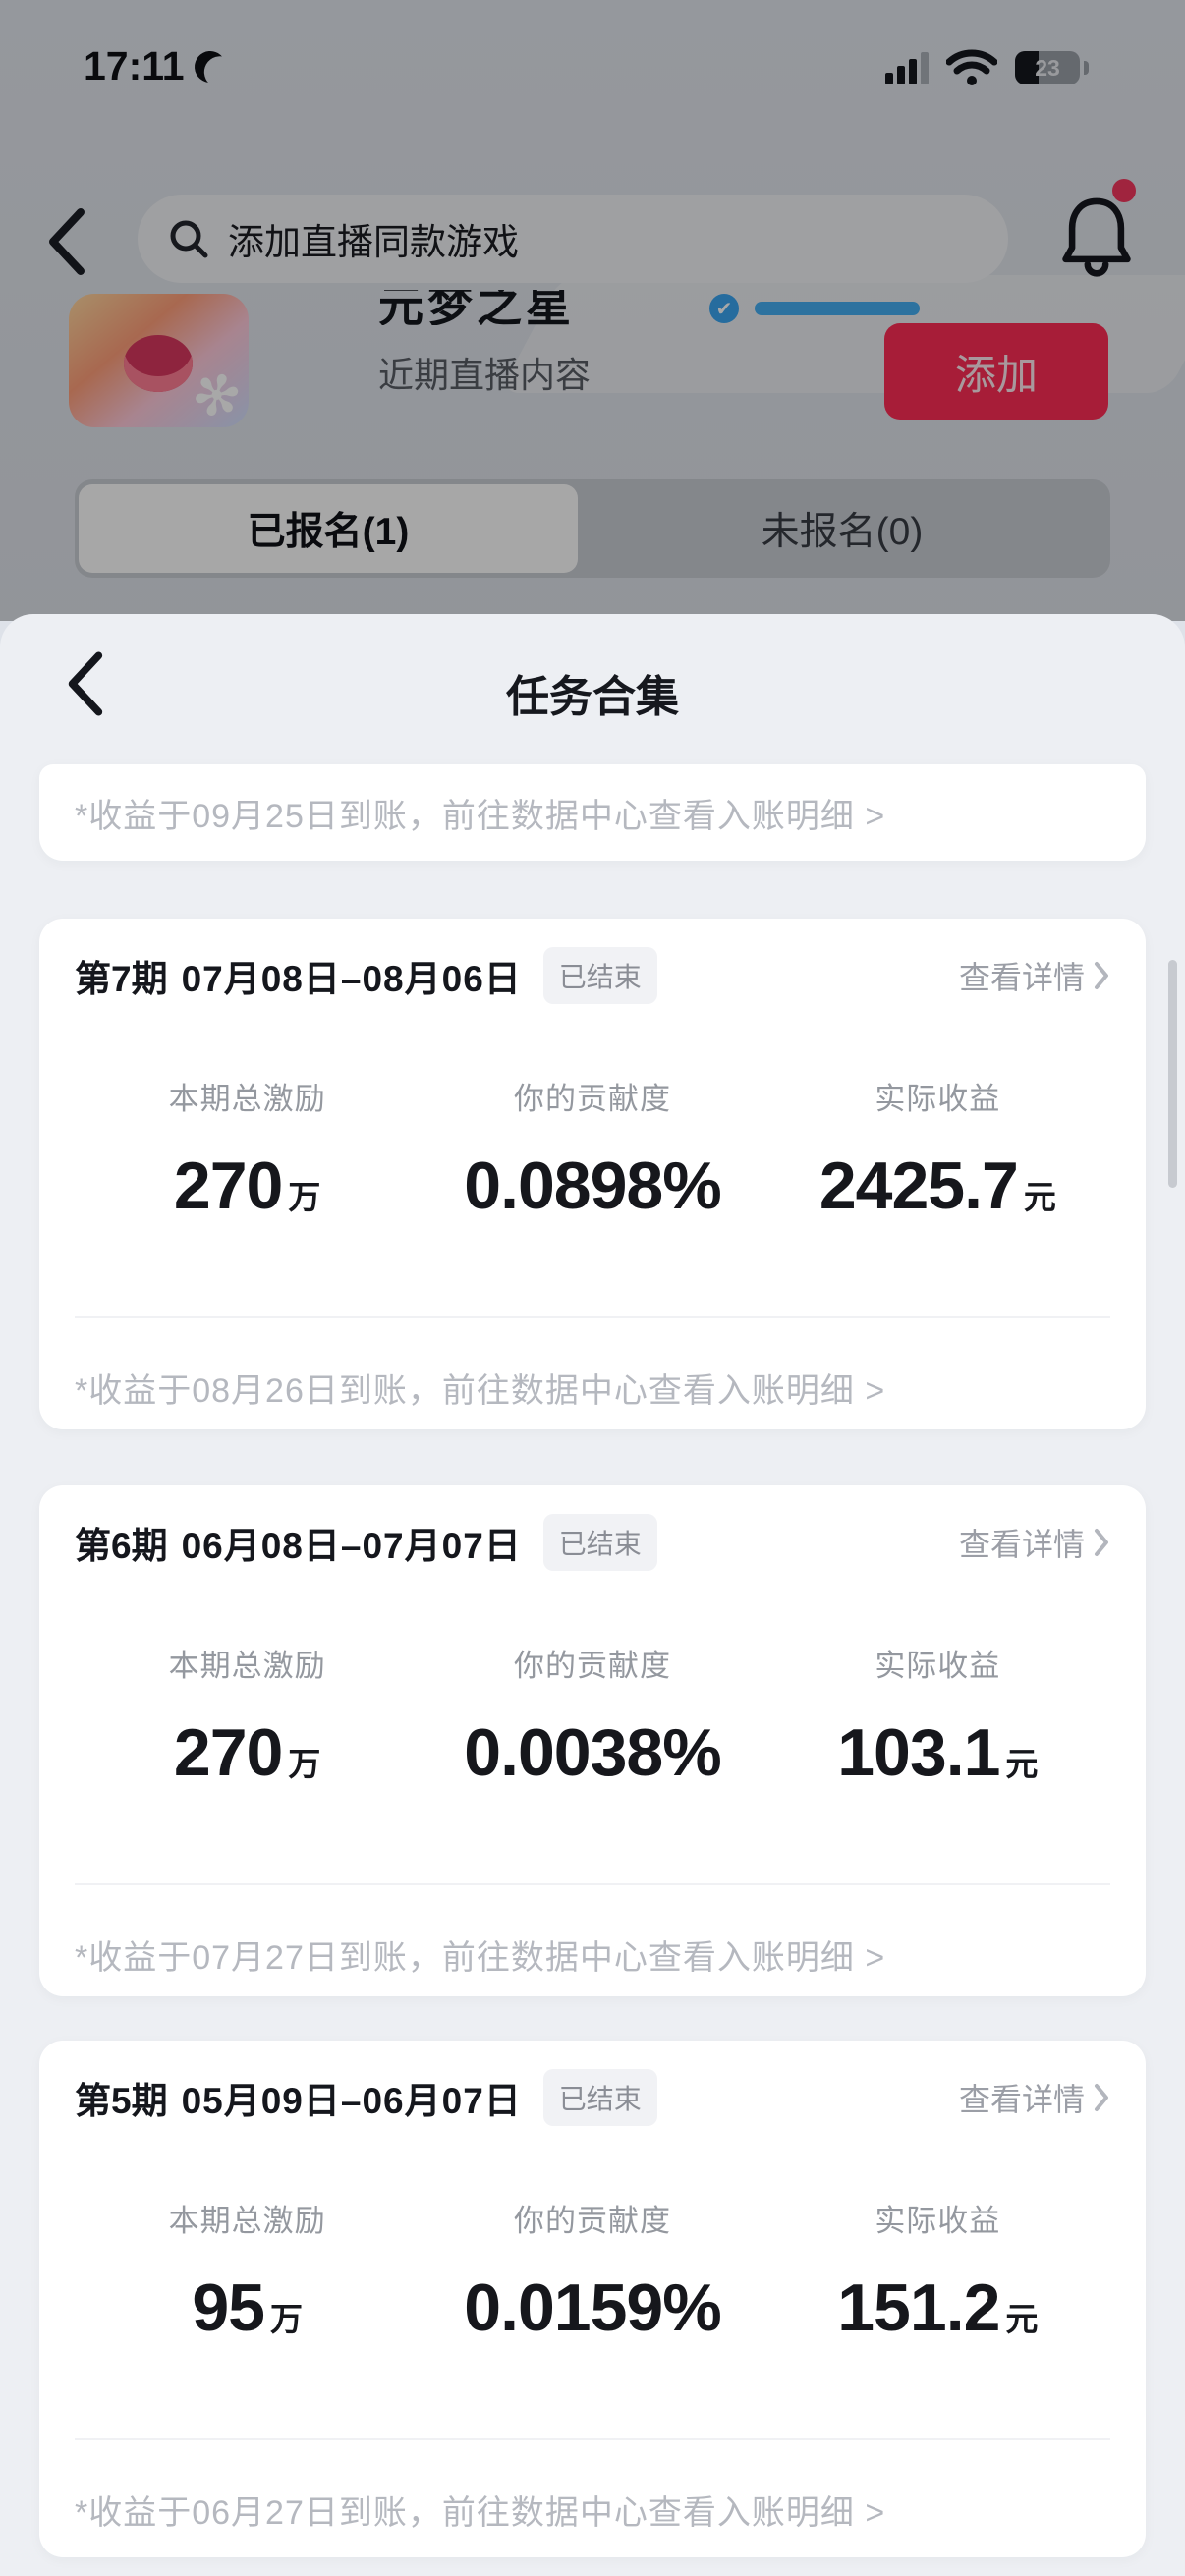  I want to click on signup-tabs: 已报名(1) 未报名(0), so click(592, 528).